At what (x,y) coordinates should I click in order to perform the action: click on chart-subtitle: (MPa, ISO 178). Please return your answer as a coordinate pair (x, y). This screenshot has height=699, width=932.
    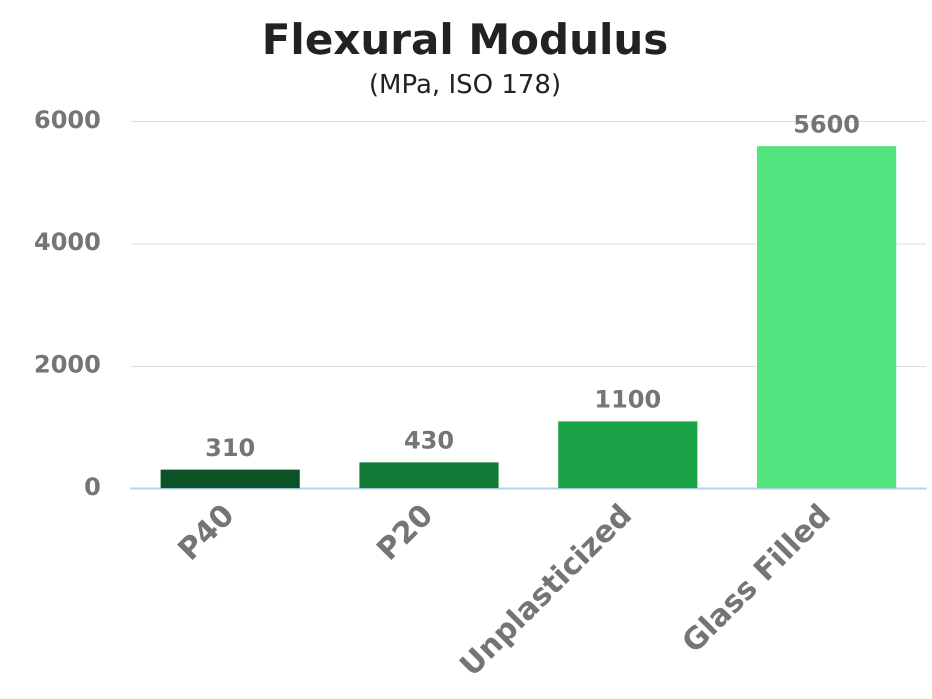
    Looking at the image, I should click on (465, 85).